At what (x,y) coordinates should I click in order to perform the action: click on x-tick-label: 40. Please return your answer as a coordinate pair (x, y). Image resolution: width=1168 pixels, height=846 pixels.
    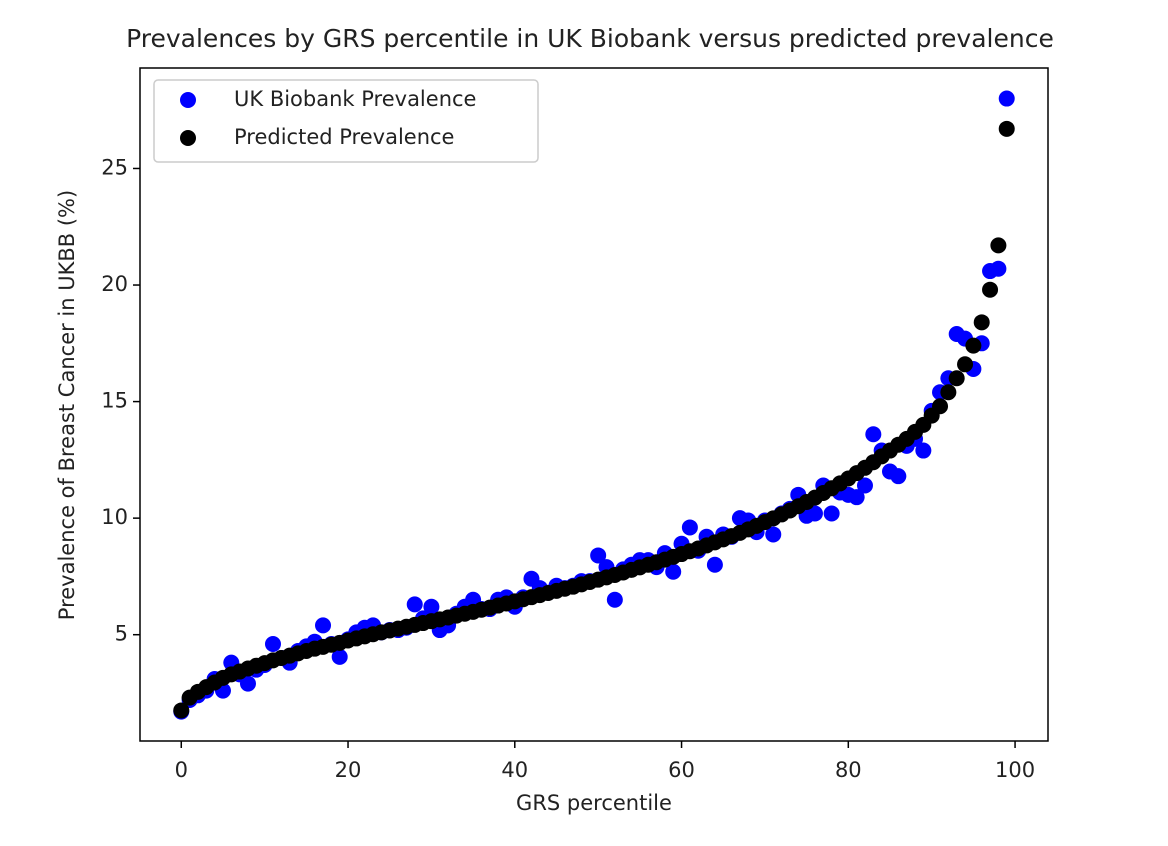
    Looking at the image, I should click on (514, 770).